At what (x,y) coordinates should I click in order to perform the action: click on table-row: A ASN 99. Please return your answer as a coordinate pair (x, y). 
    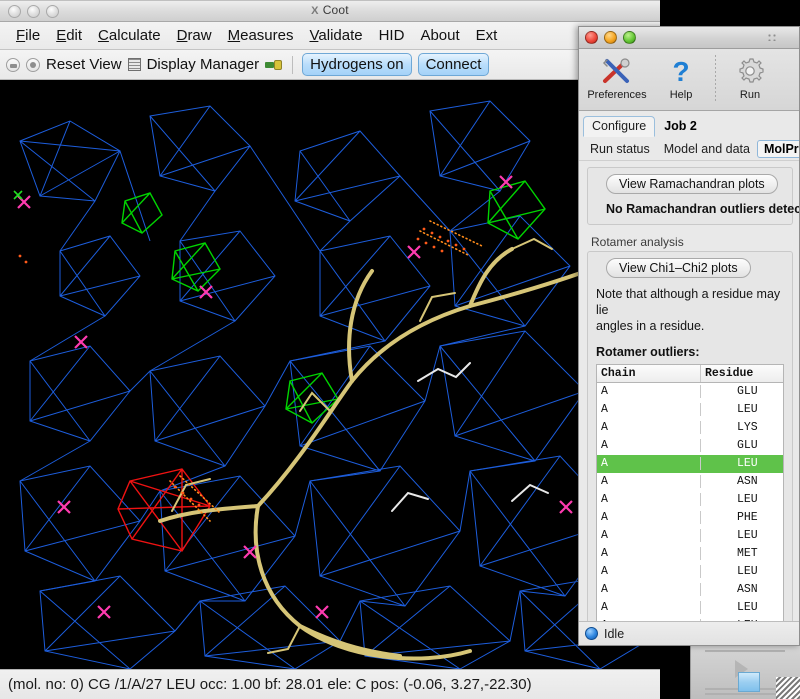
    Looking at the image, I should click on (690, 590).